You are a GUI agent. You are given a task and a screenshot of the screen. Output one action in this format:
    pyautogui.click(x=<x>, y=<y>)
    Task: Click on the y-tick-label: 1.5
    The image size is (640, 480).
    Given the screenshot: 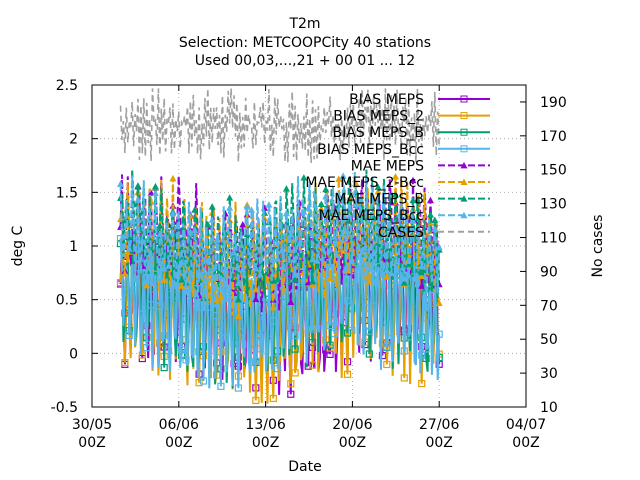 What is the action you would take?
    pyautogui.click(x=67, y=193)
    